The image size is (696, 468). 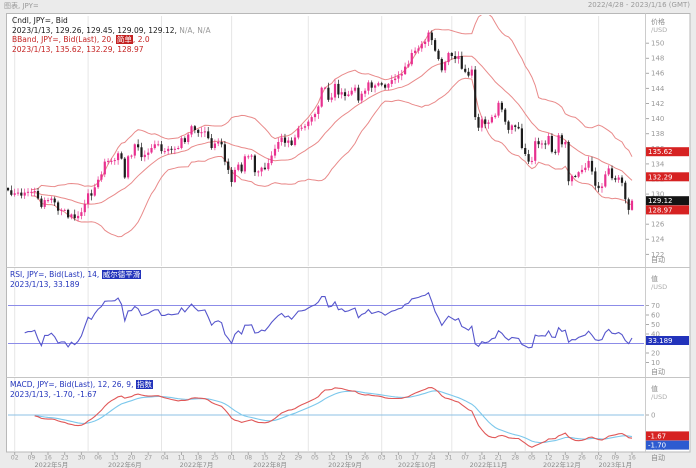 I want to click on week-tick-label: 30, so click(x=82, y=458).